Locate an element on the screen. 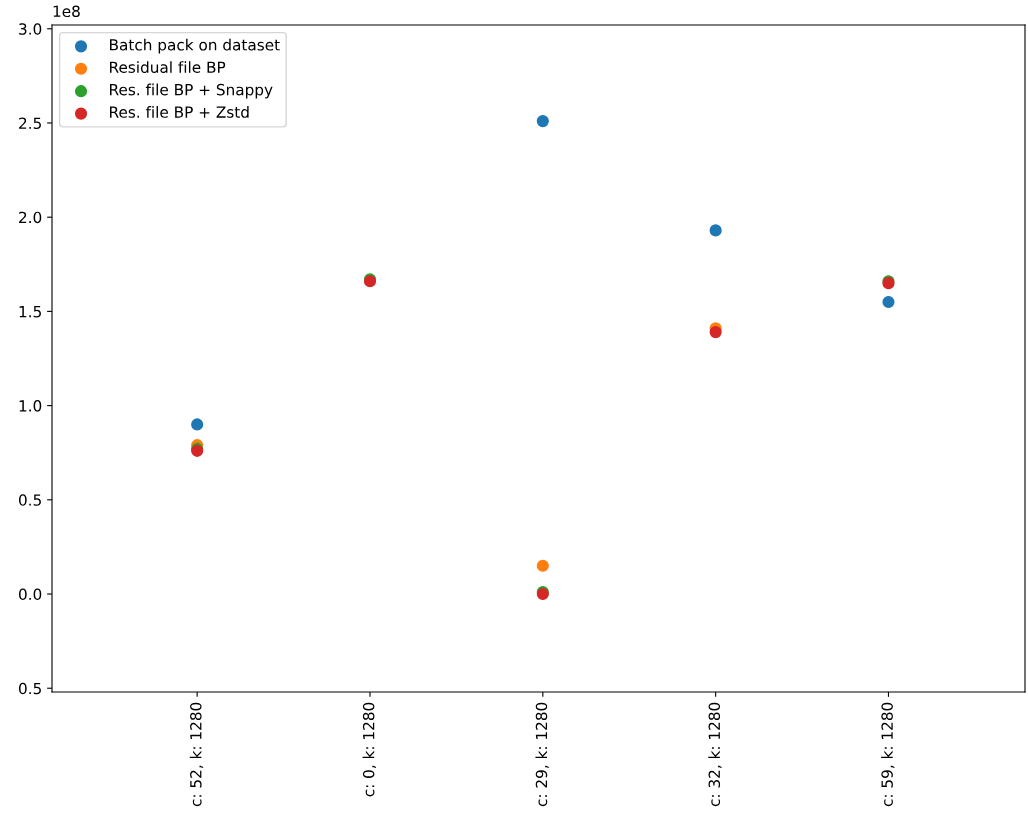 Image resolution: width=1028 pixels, height=834 pixels. y-tick-label: 1.0 is located at coordinates (30, 406).